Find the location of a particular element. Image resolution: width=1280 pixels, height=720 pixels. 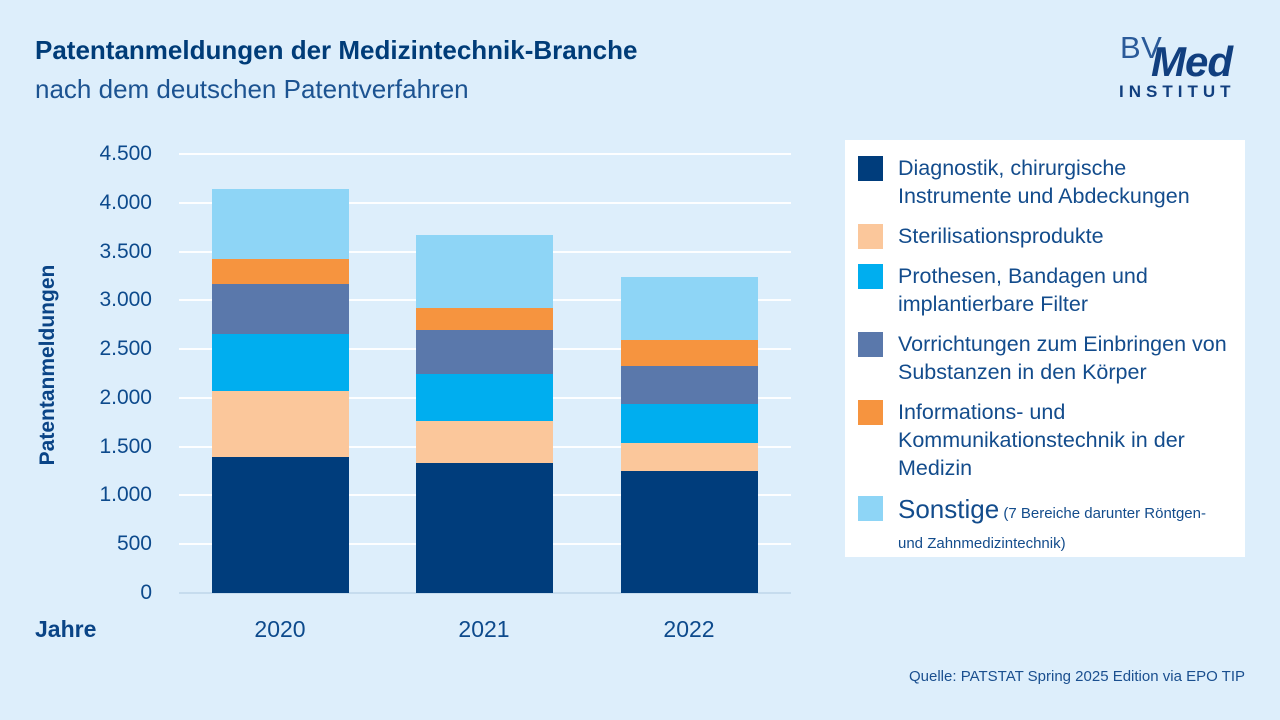

legend-label: Sterilisationsprodukte is located at coordinates (1001, 236).